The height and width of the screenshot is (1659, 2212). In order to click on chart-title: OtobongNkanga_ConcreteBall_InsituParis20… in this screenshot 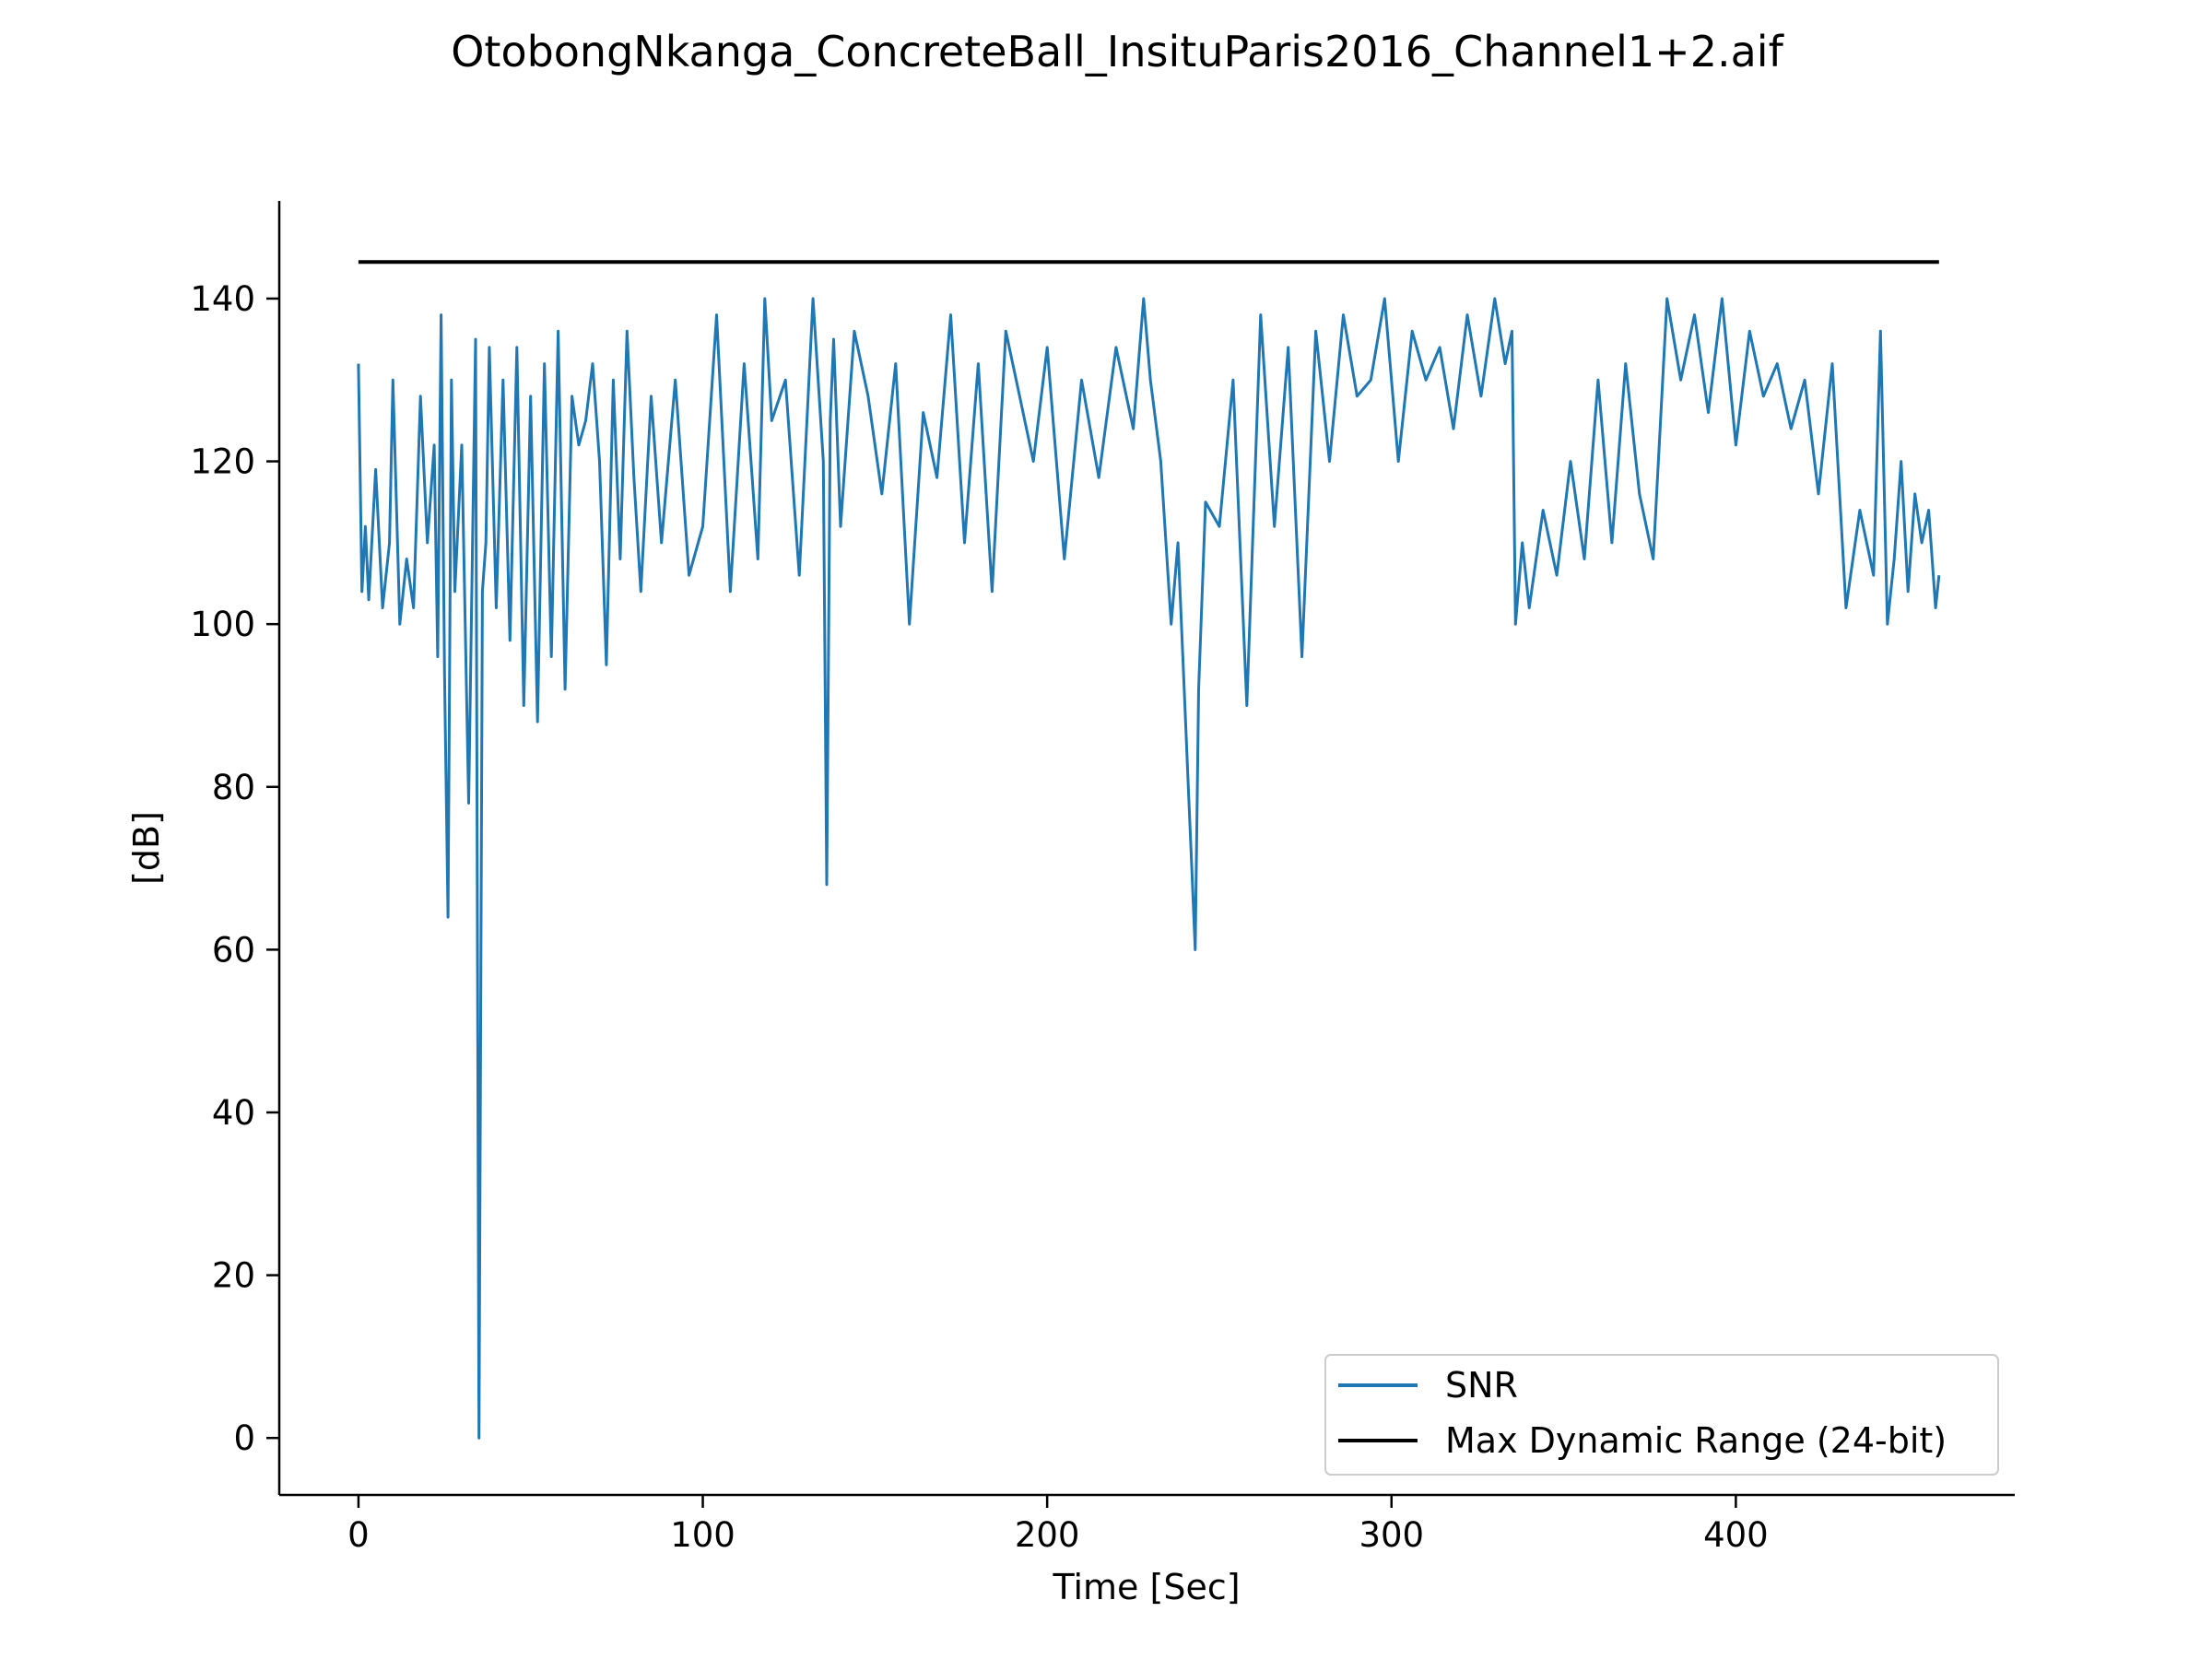, I will do `click(1117, 51)`.